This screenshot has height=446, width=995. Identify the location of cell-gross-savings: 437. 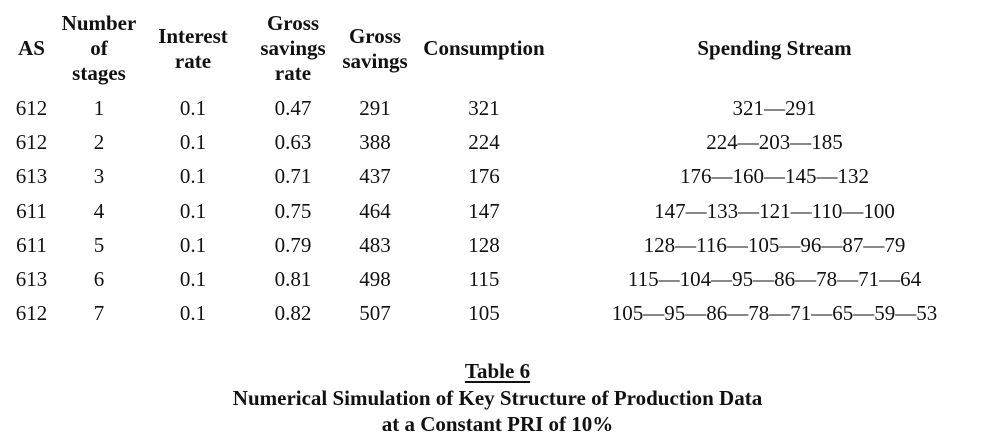
(375, 176).